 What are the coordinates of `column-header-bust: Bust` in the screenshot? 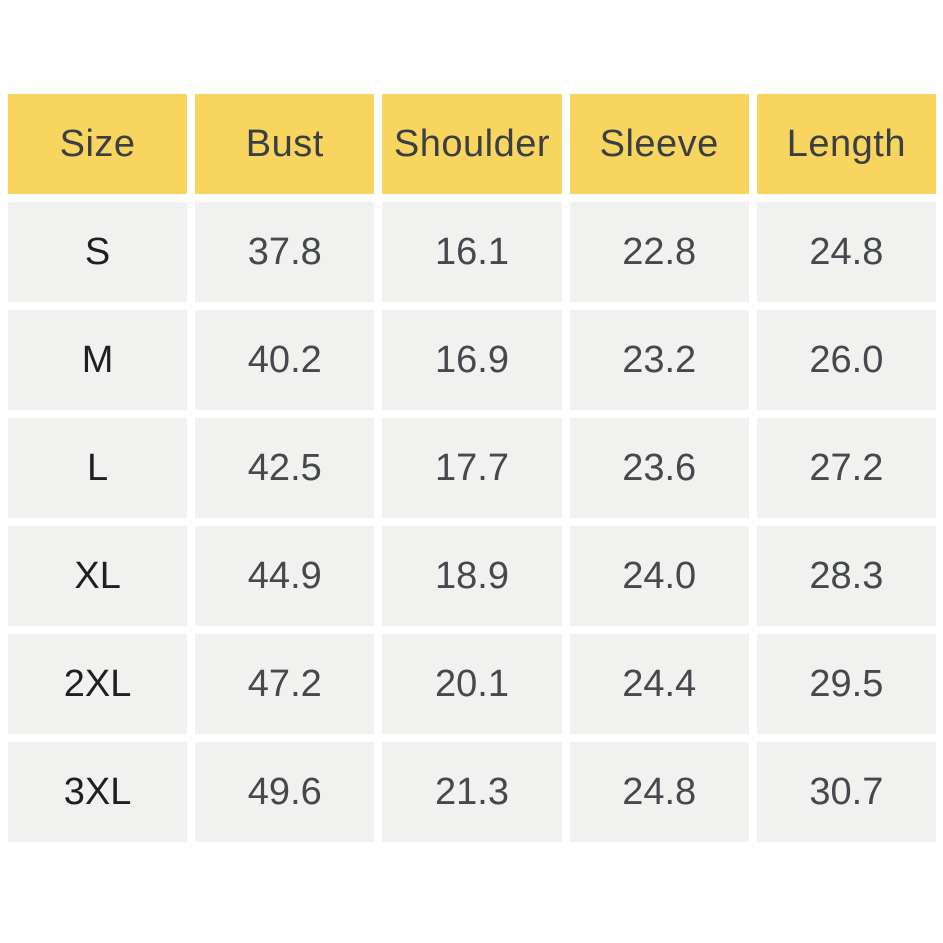 It's located at (285, 144).